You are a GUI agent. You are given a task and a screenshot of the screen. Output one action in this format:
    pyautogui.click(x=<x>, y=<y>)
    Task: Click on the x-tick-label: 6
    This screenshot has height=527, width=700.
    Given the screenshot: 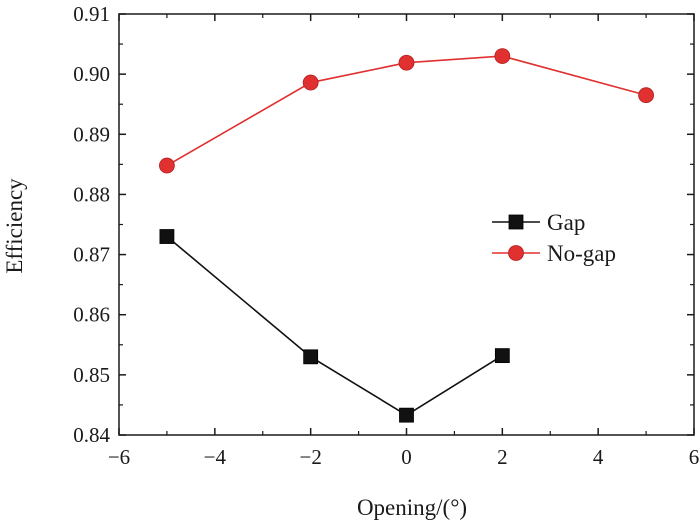 What is the action you would take?
    pyautogui.click(x=694, y=457)
    